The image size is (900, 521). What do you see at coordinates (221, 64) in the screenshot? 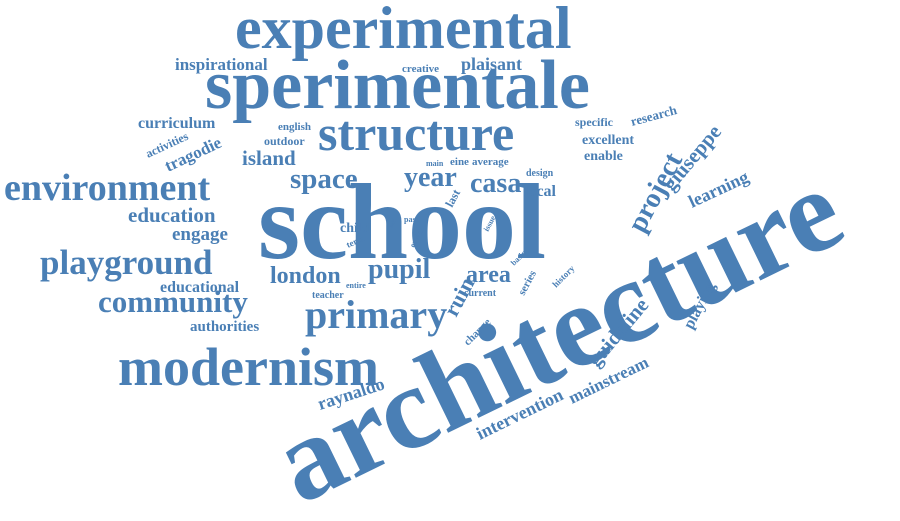
I see `word-inspirational: inspirational` at bounding box center [221, 64].